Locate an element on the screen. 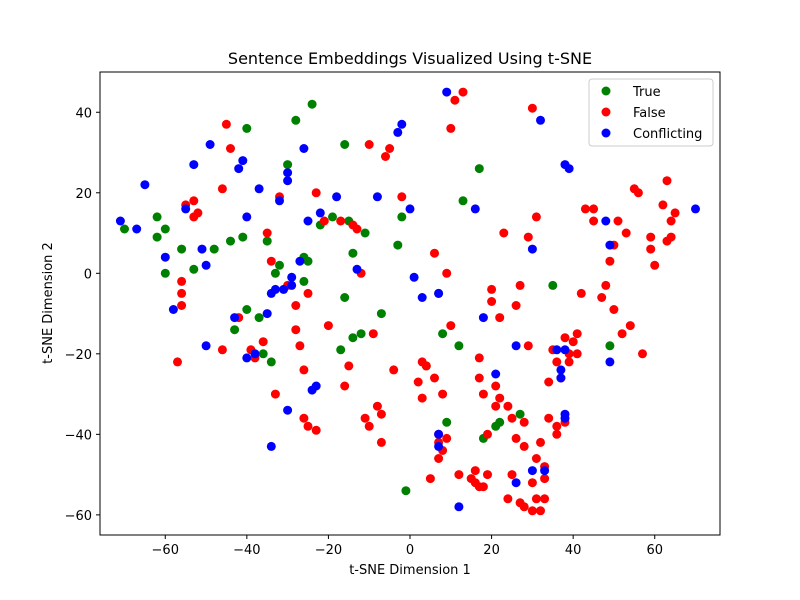 The height and width of the screenshot is (600, 800). y-tick-label: 0 is located at coordinates (88, 274).